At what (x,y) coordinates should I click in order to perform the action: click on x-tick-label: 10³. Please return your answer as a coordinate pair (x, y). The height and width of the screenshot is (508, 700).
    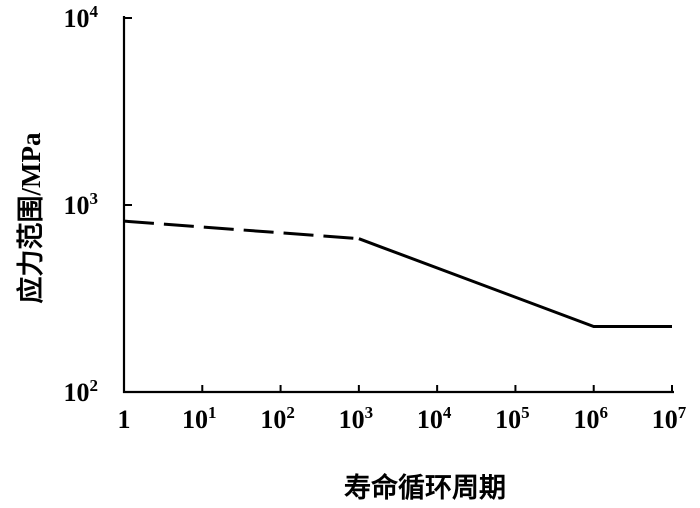
    Looking at the image, I should click on (356, 418).